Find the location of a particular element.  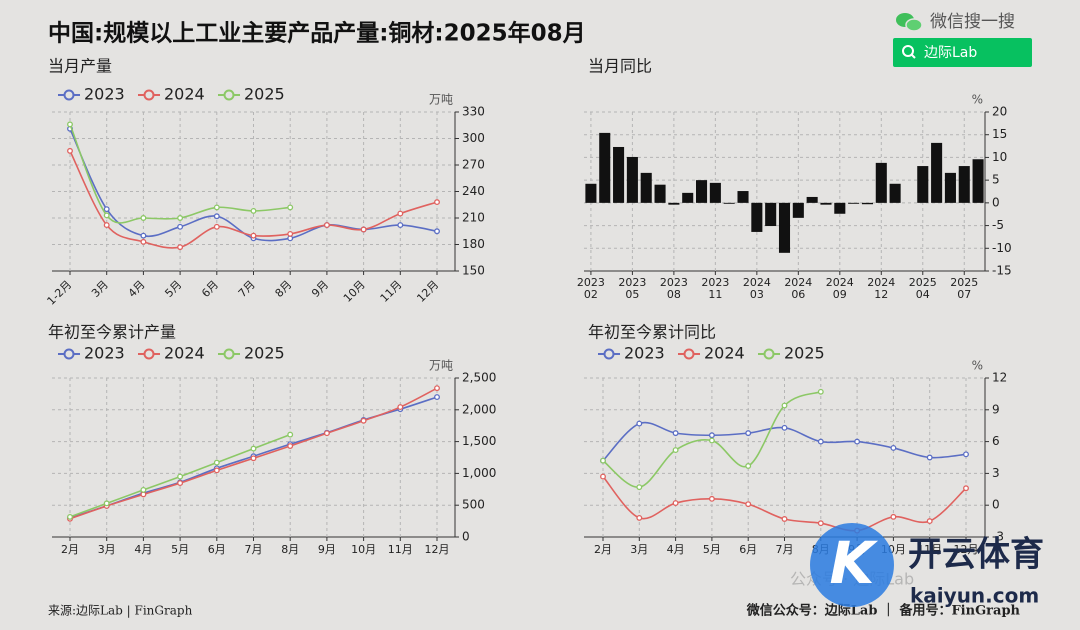

chart-title: 年初至今累计同比 is located at coordinates (652, 332).